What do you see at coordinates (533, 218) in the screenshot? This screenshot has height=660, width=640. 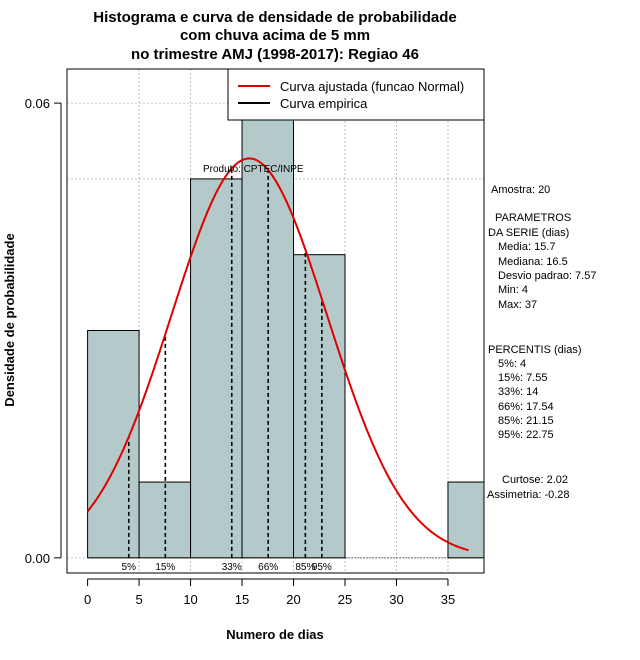 I see `stat-parametros-title-1: PARAMETROS` at bounding box center [533, 218].